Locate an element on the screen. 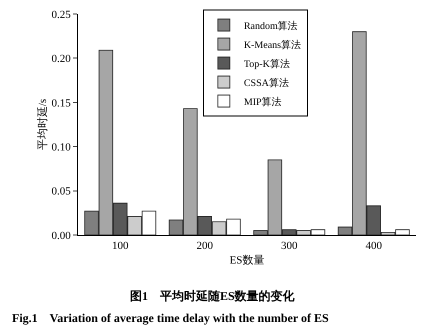 Image resolution: width=424 pixels, height=327 pixels. y-tick-label: 0.05 is located at coordinates (62, 192).